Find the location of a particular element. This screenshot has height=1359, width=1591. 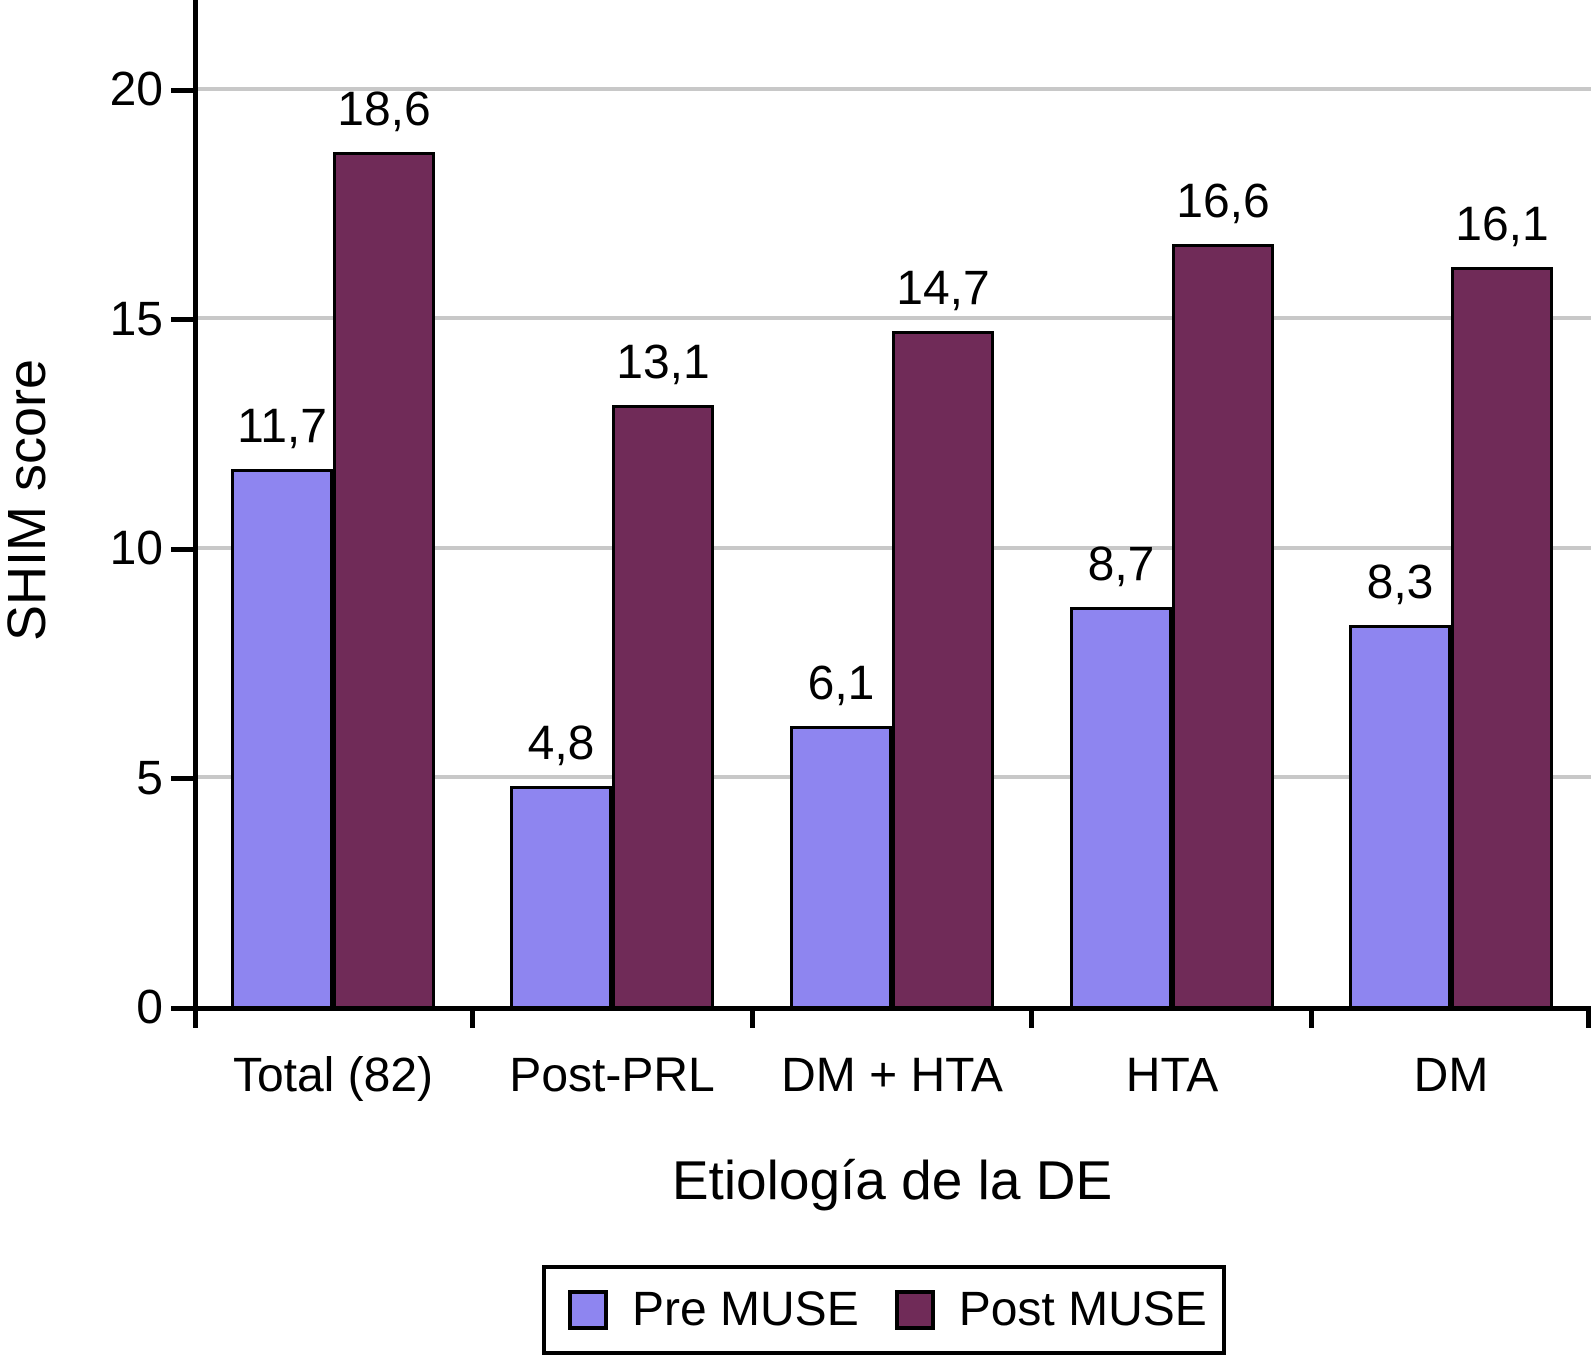

value-label-pre-muse-total-82: 11,7 is located at coordinates (282, 426).